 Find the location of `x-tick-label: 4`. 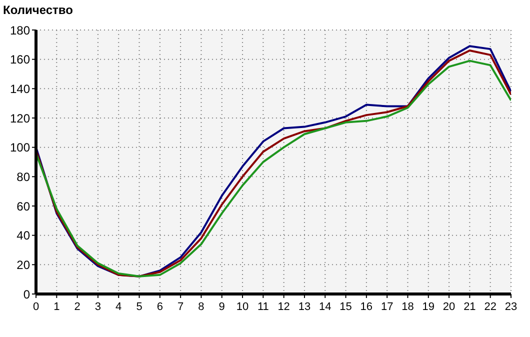

x-tick-label: 4 is located at coordinates (119, 307).